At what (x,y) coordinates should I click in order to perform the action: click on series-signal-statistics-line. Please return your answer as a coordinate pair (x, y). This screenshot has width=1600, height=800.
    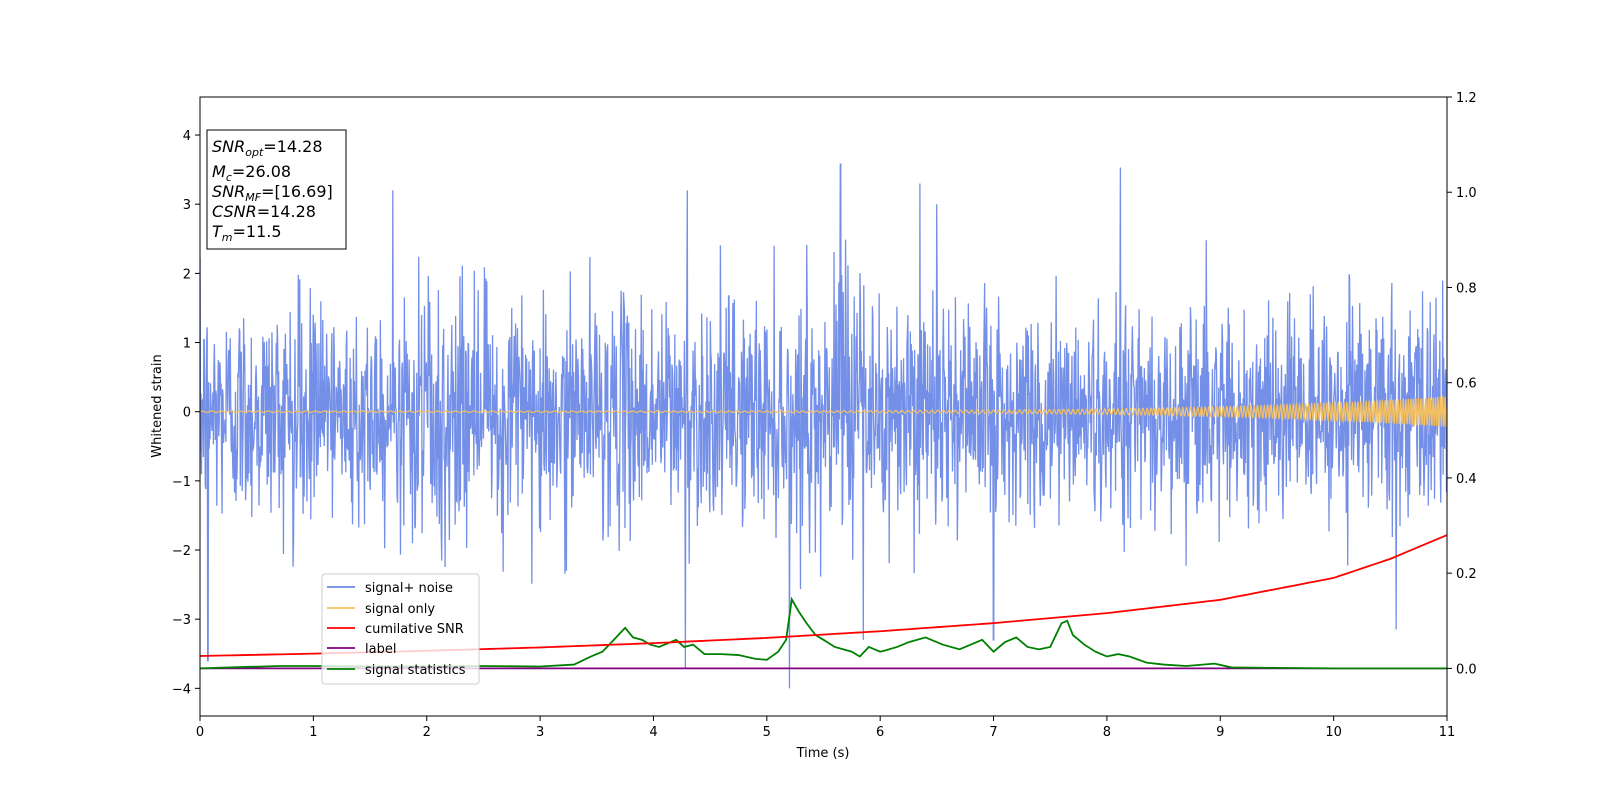
    Looking at the image, I should click on (823, 633).